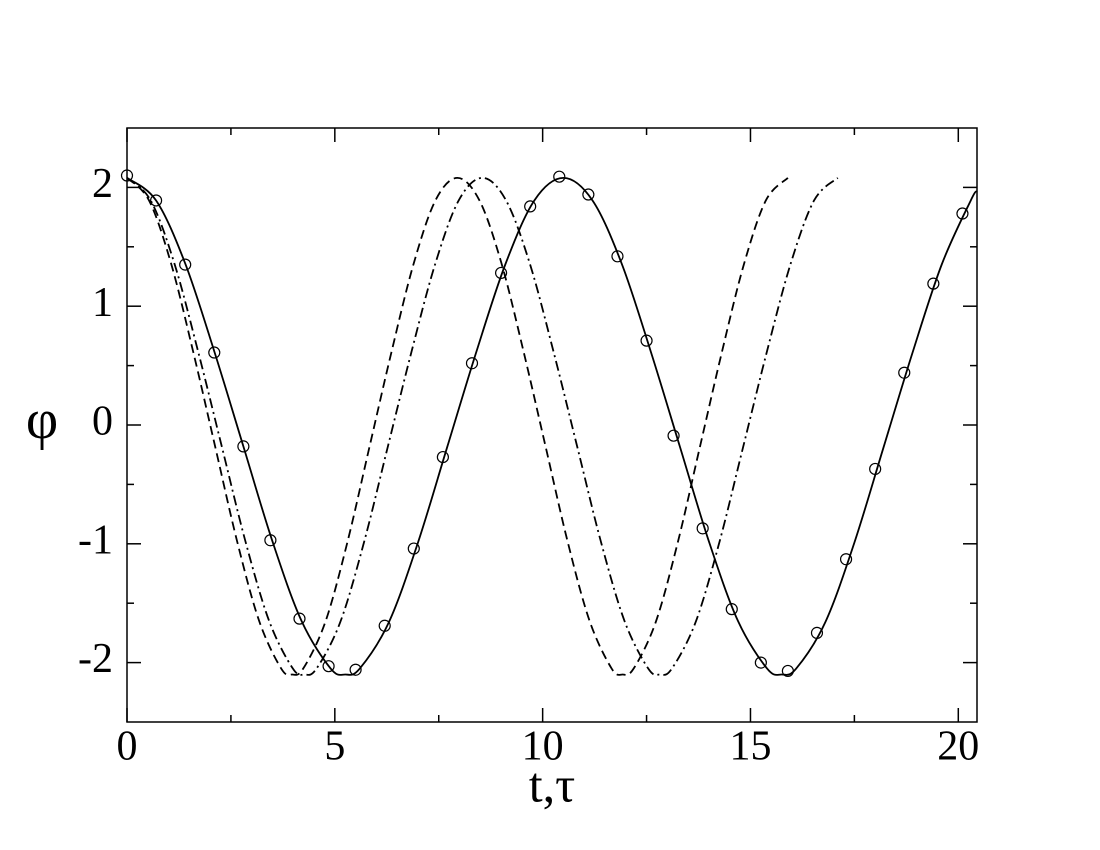  What do you see at coordinates (127, 747) in the screenshot?
I see `x-tick-label: 0` at bounding box center [127, 747].